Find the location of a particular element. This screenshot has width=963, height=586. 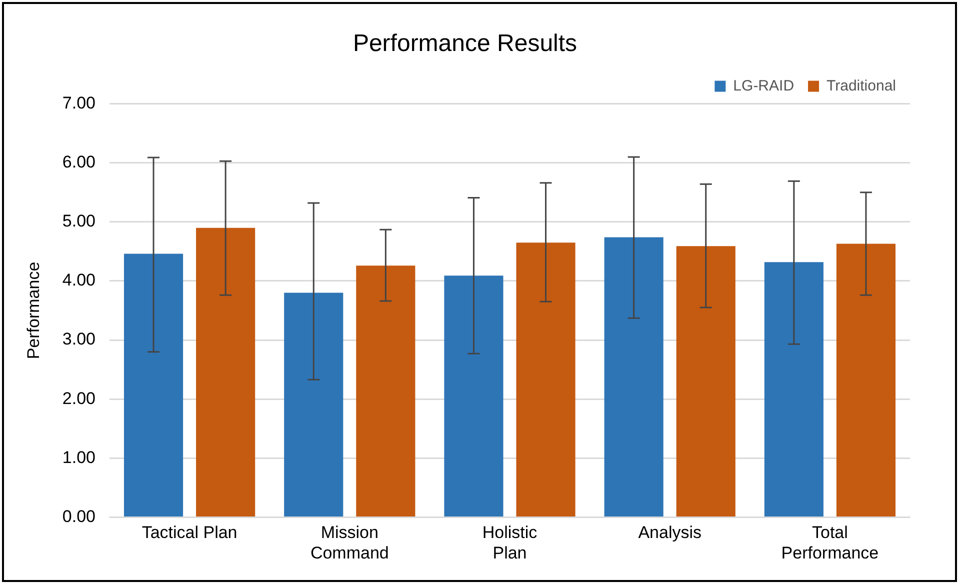

y-tick-label: 7.00 is located at coordinates (79, 102).